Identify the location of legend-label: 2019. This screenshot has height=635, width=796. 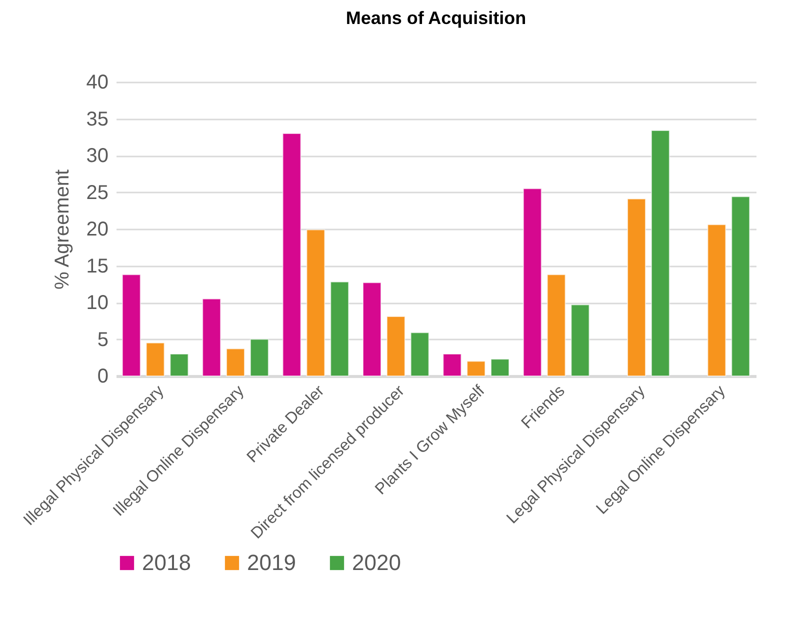
(271, 562).